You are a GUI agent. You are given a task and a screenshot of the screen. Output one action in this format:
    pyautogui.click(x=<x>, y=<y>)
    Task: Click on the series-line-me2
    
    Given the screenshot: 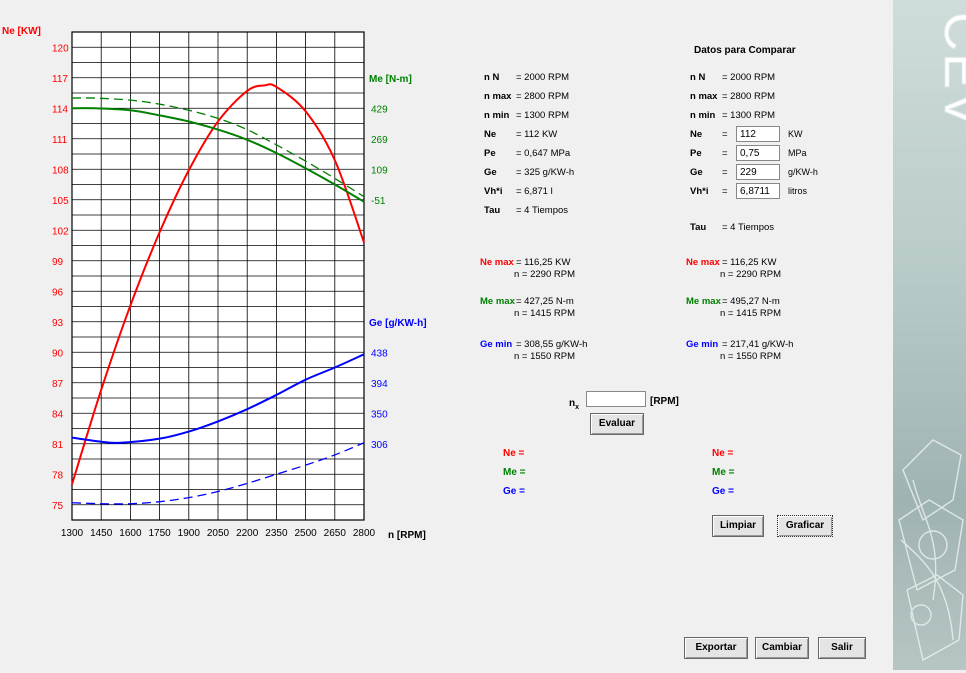 What is the action you would take?
    pyautogui.click(x=218, y=147)
    